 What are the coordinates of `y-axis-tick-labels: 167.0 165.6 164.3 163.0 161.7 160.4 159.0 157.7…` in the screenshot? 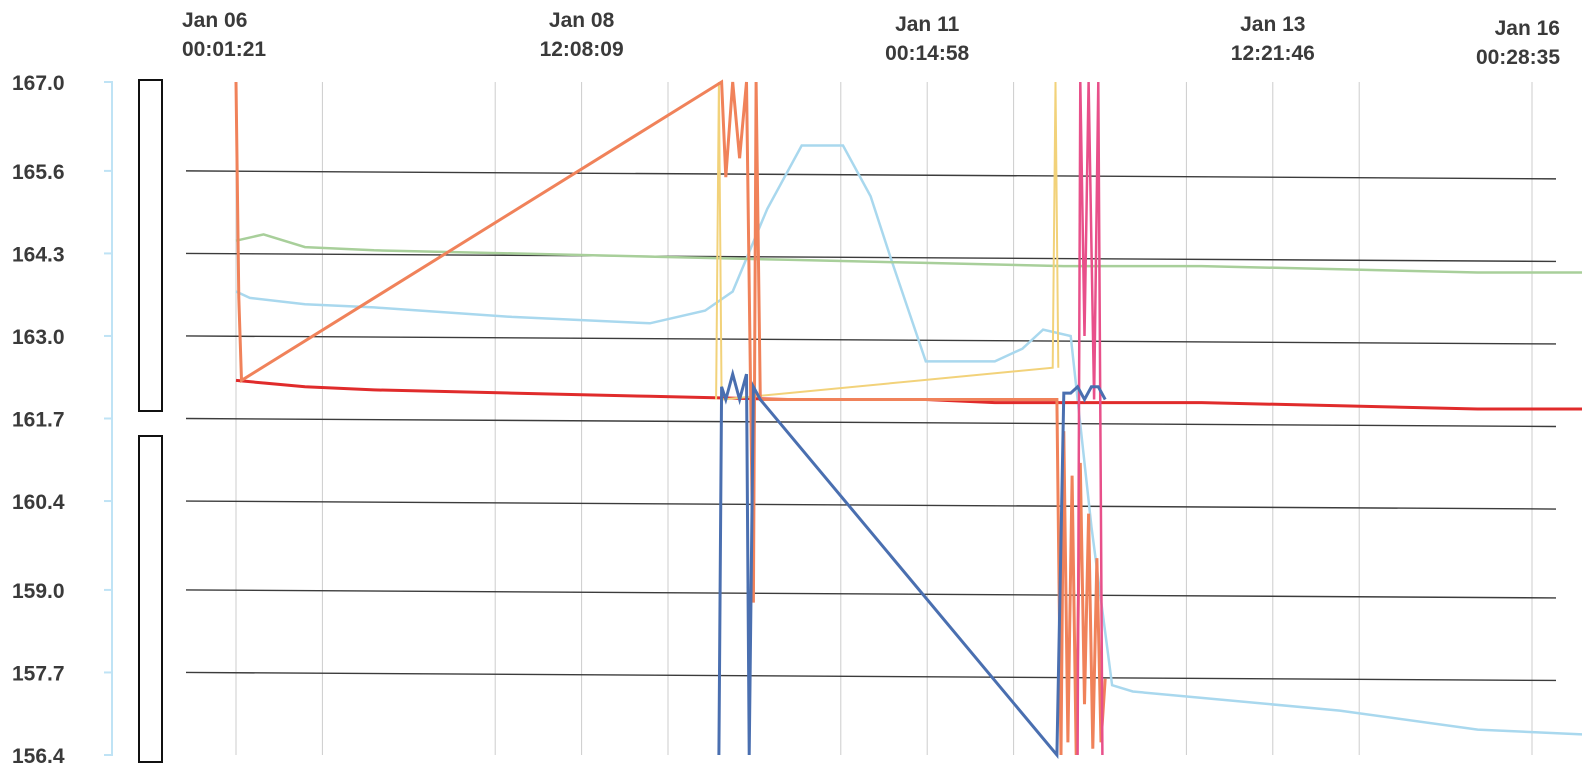 It's located at (38, 420).